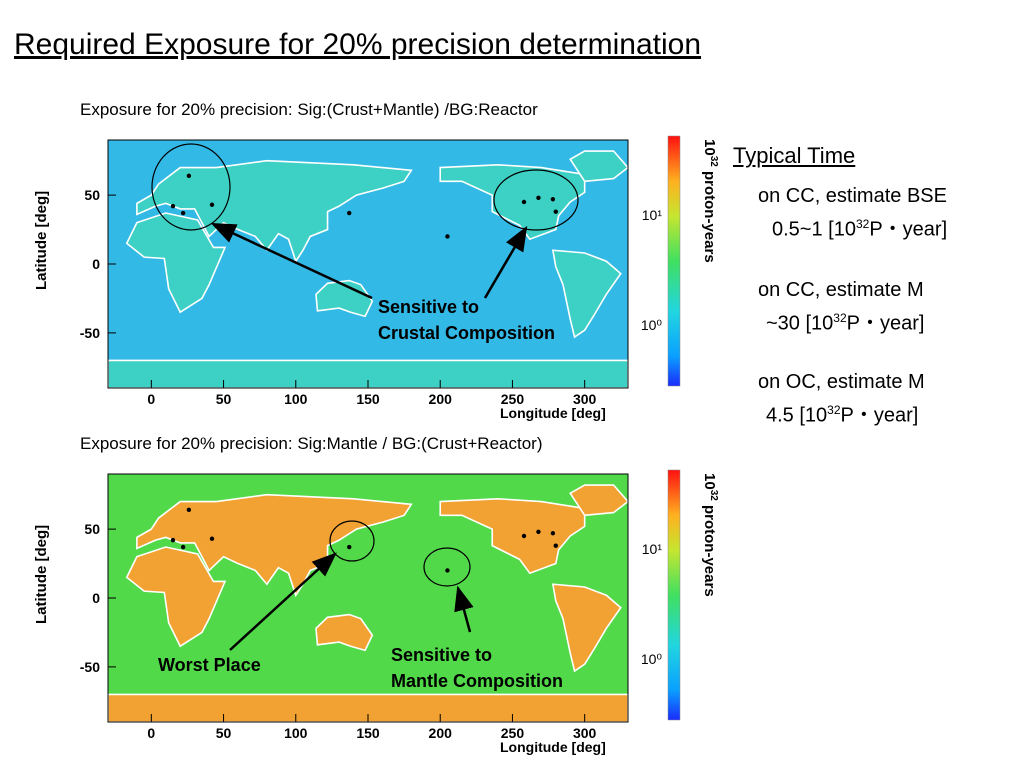  Describe the element at coordinates (852, 213) in the screenshot. I see `estimate-bse: on CC, estimate BSE 0.5~1 [1032P・year]` at that location.